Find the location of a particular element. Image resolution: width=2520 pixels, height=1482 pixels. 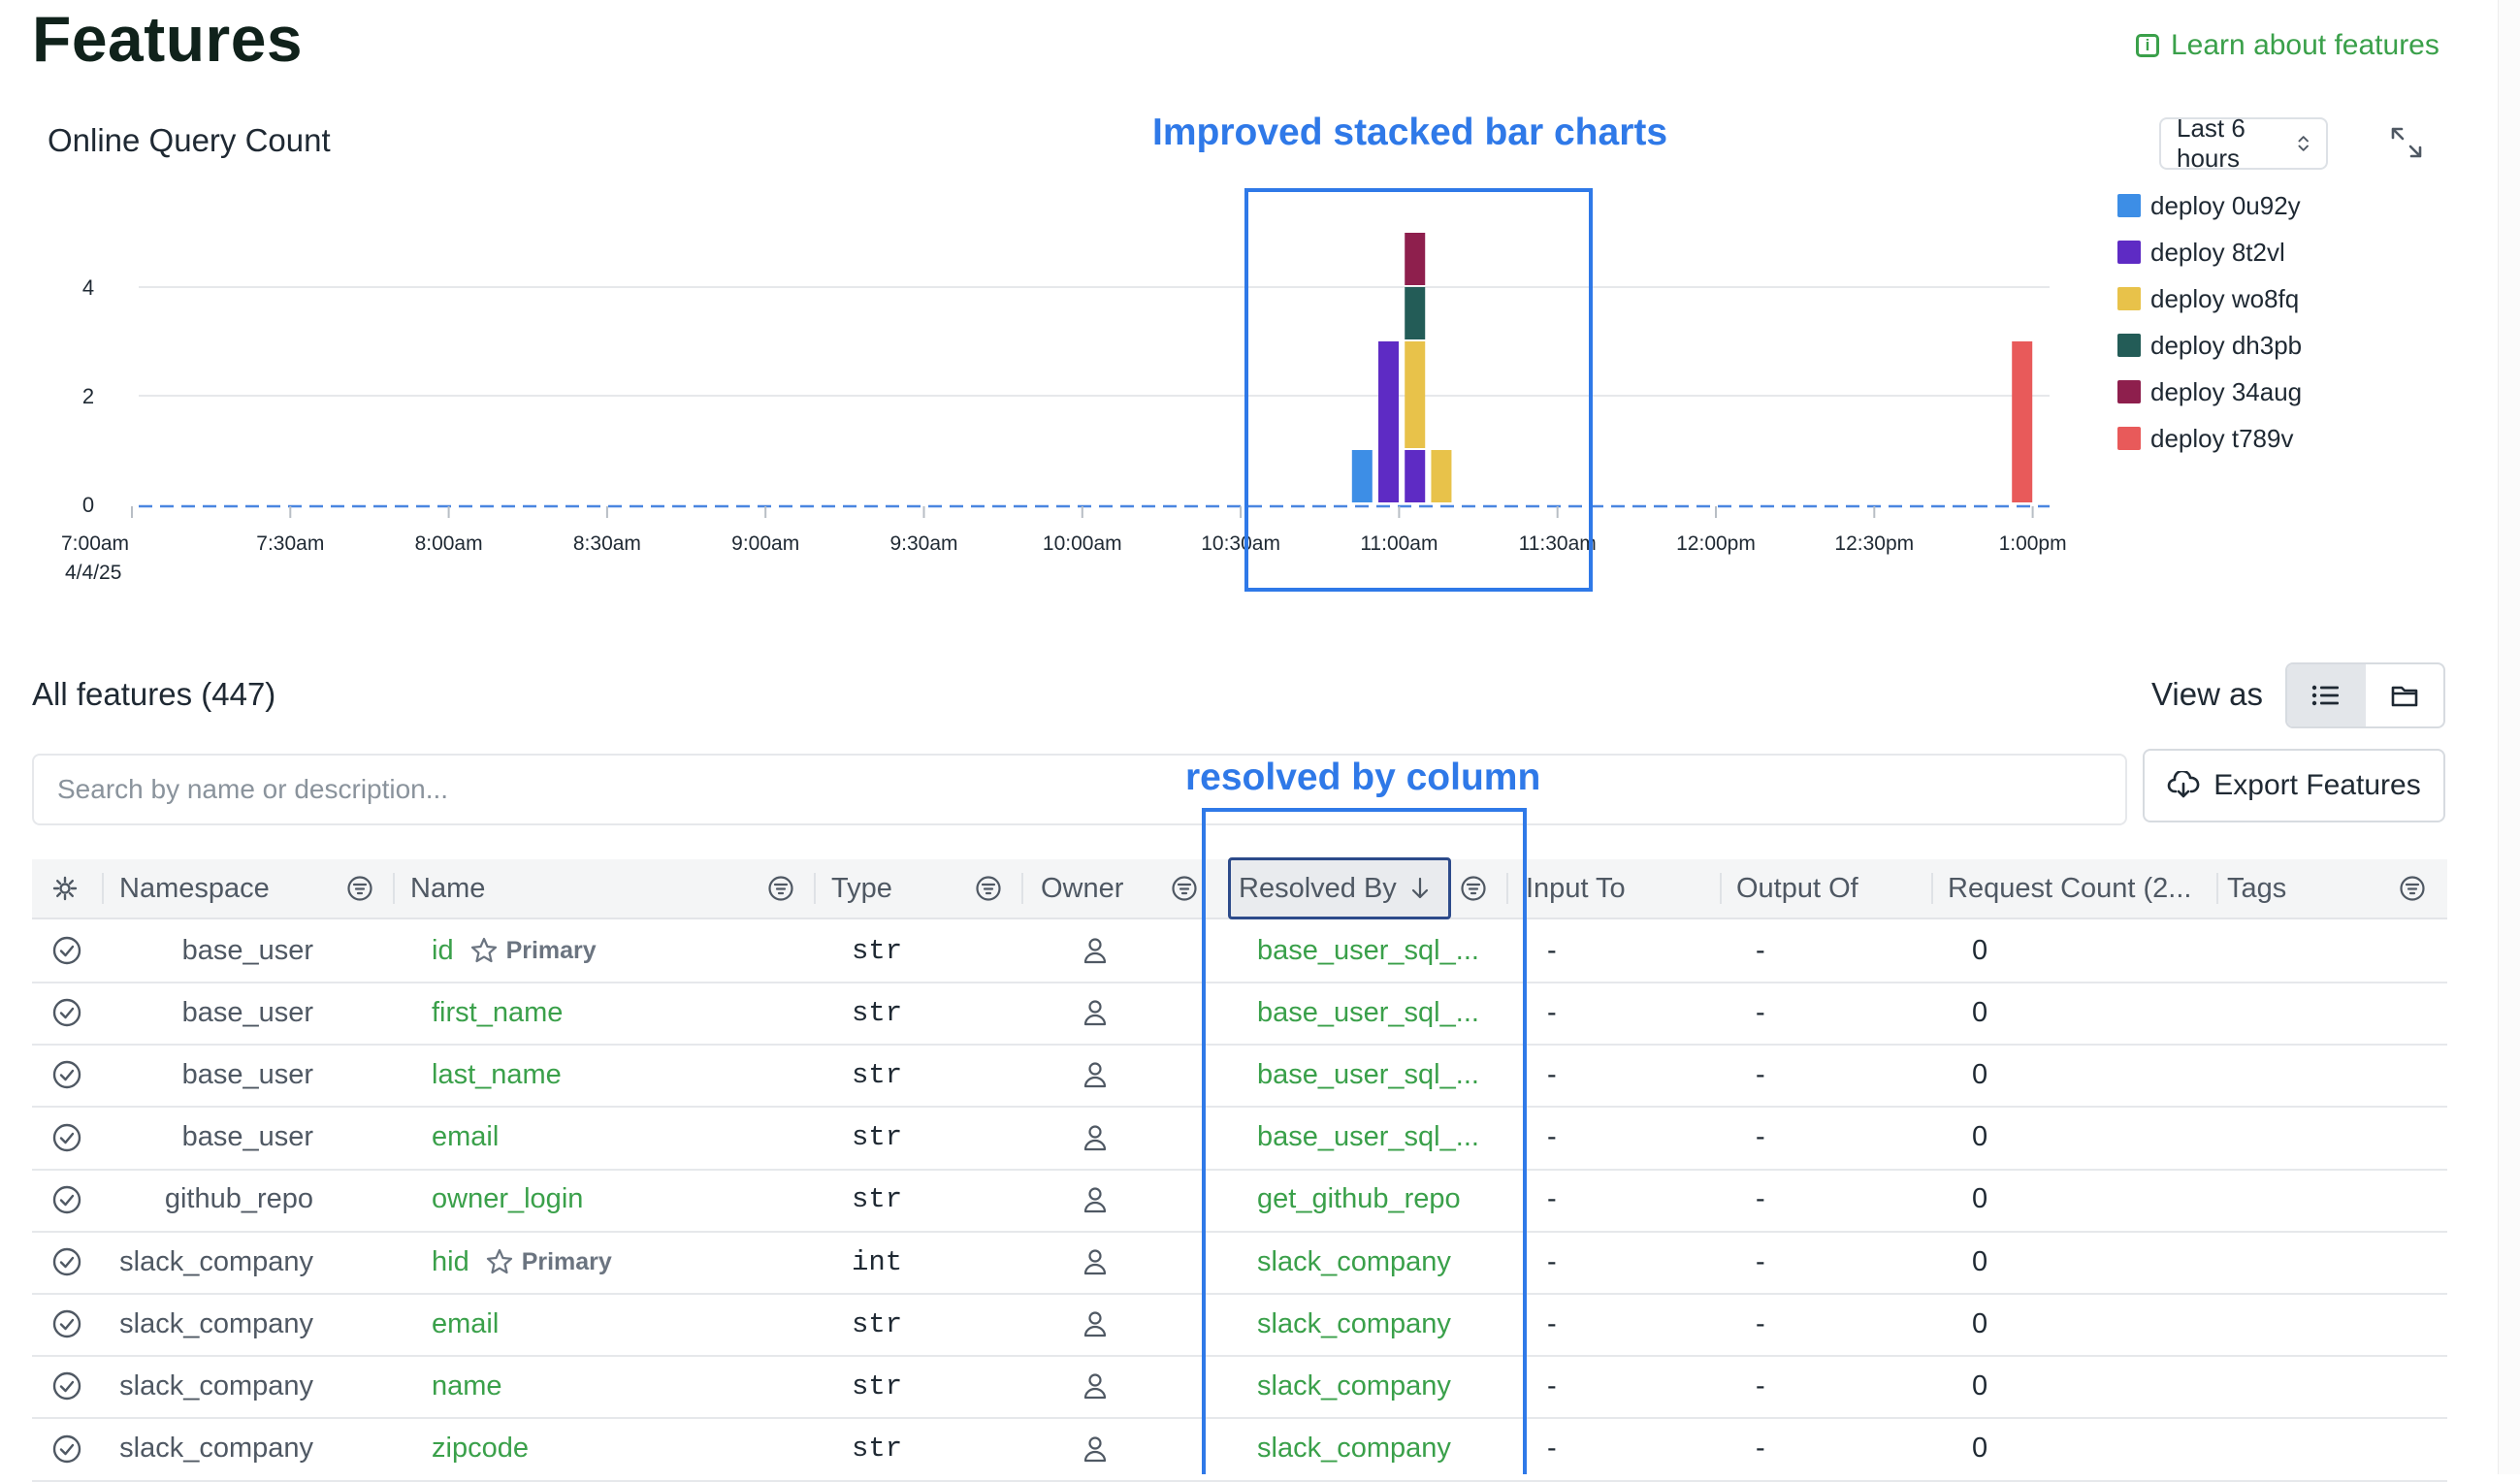

column-header-name: Name is located at coordinates (448, 888).